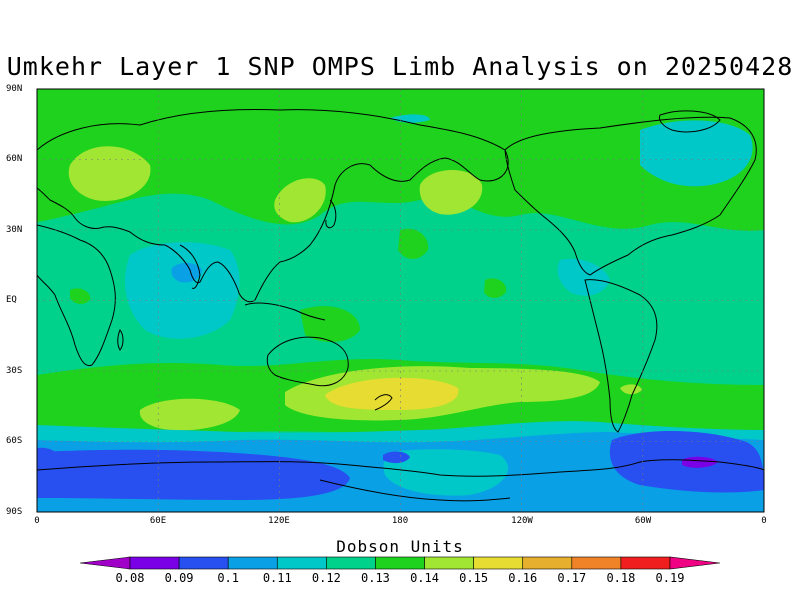 This screenshot has height=600, width=800. I want to click on field-green-tropic2, so click(495, 288).